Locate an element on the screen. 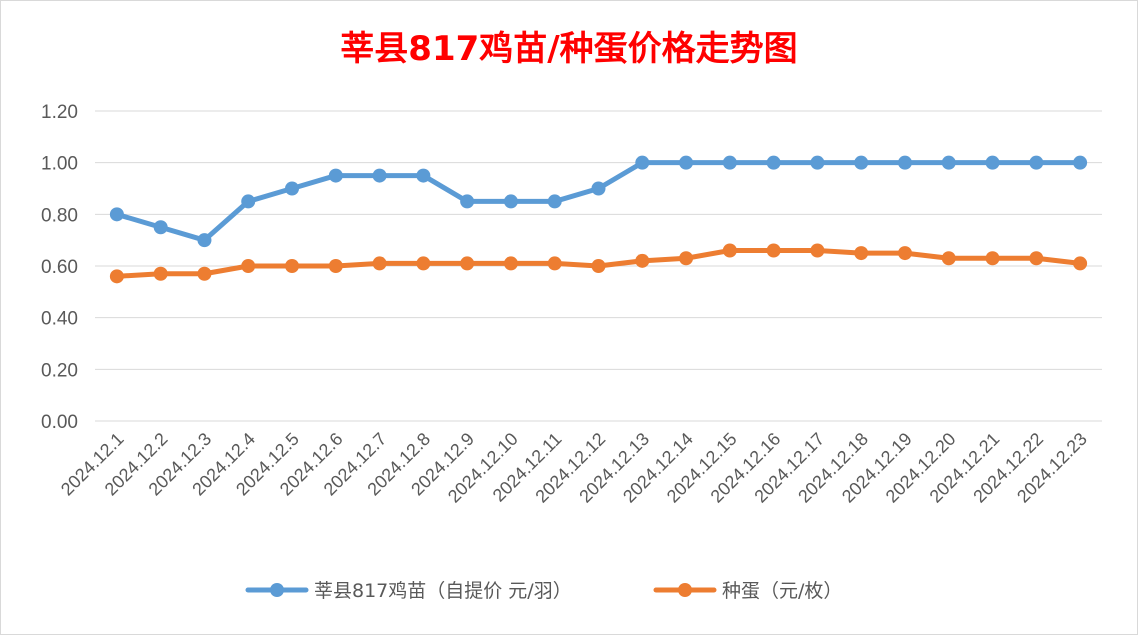 Image resolution: width=1138 pixels, height=635 pixels. y-tick-label: 0.40 is located at coordinates (59, 319).